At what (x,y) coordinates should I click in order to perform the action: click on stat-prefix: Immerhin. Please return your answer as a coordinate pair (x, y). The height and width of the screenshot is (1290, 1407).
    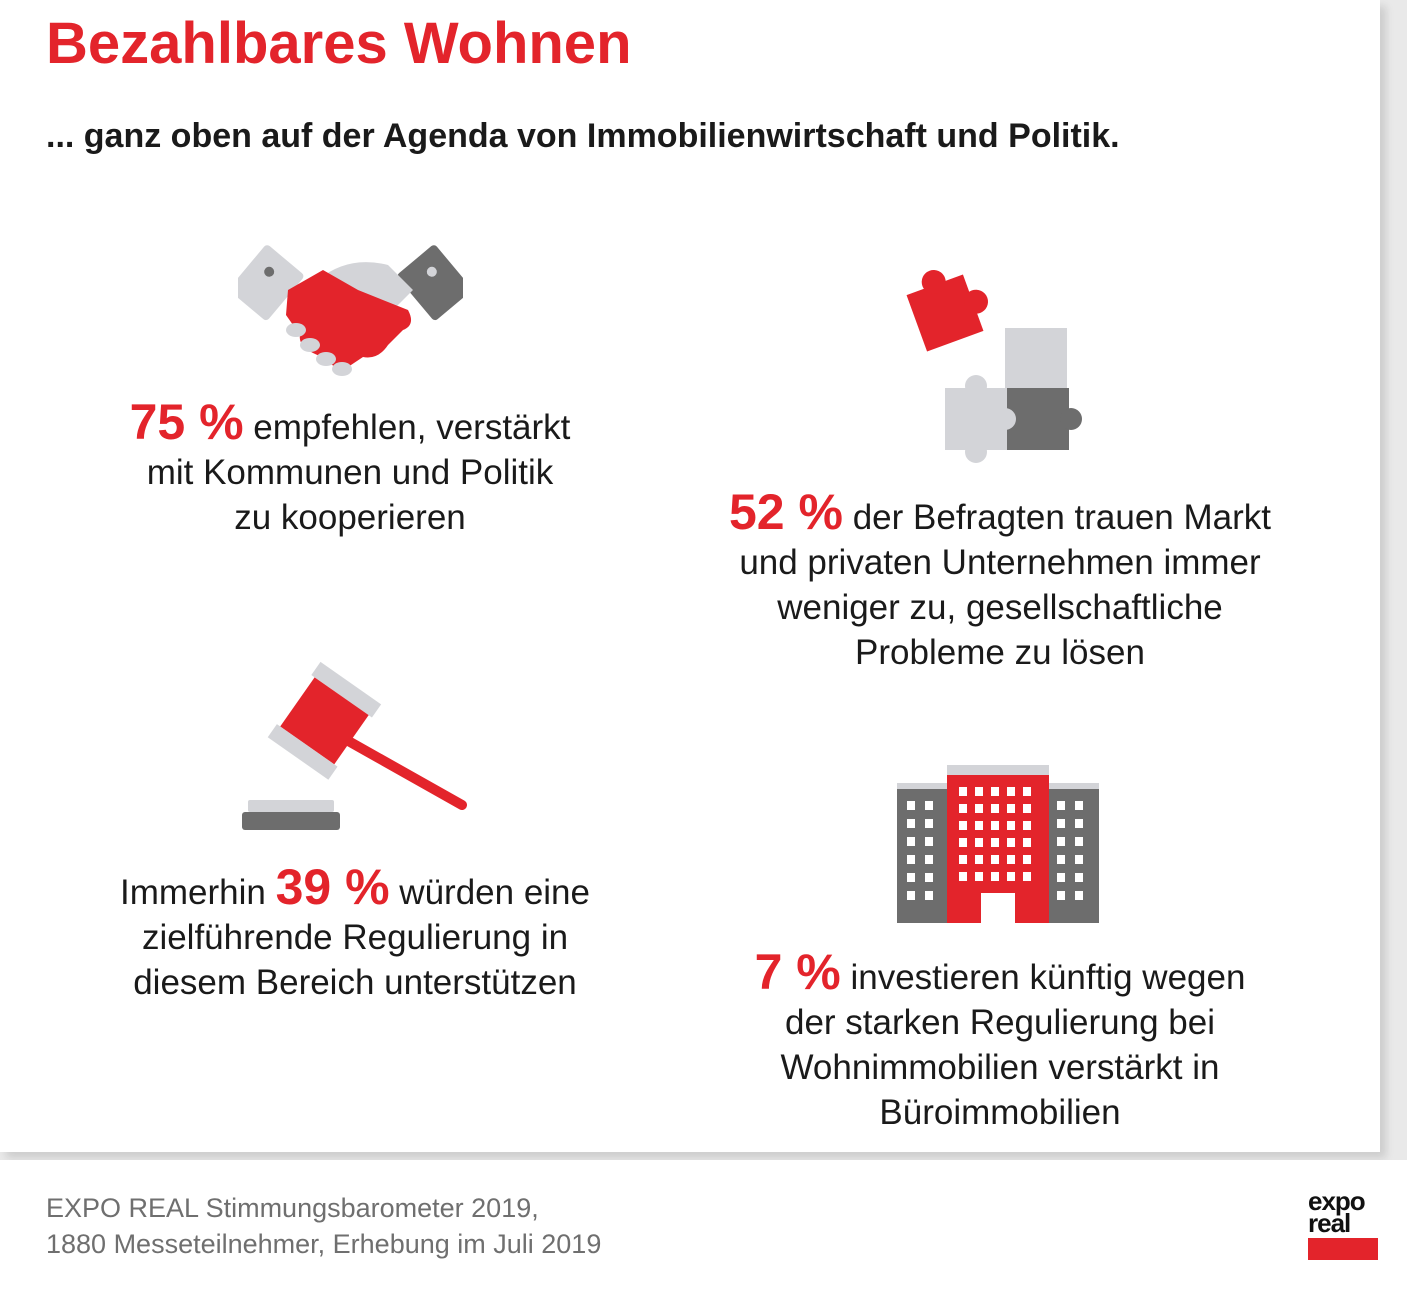
    Looking at the image, I should click on (192, 892).